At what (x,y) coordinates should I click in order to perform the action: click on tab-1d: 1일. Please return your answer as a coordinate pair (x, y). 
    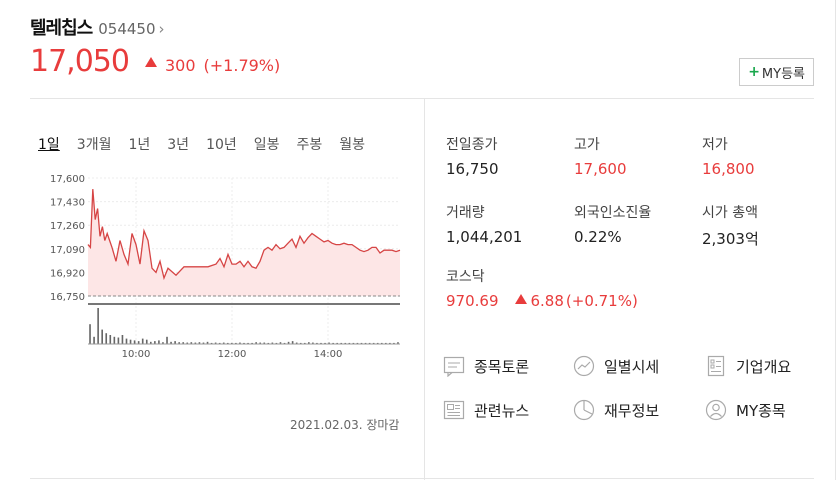
    Looking at the image, I should click on (49, 145).